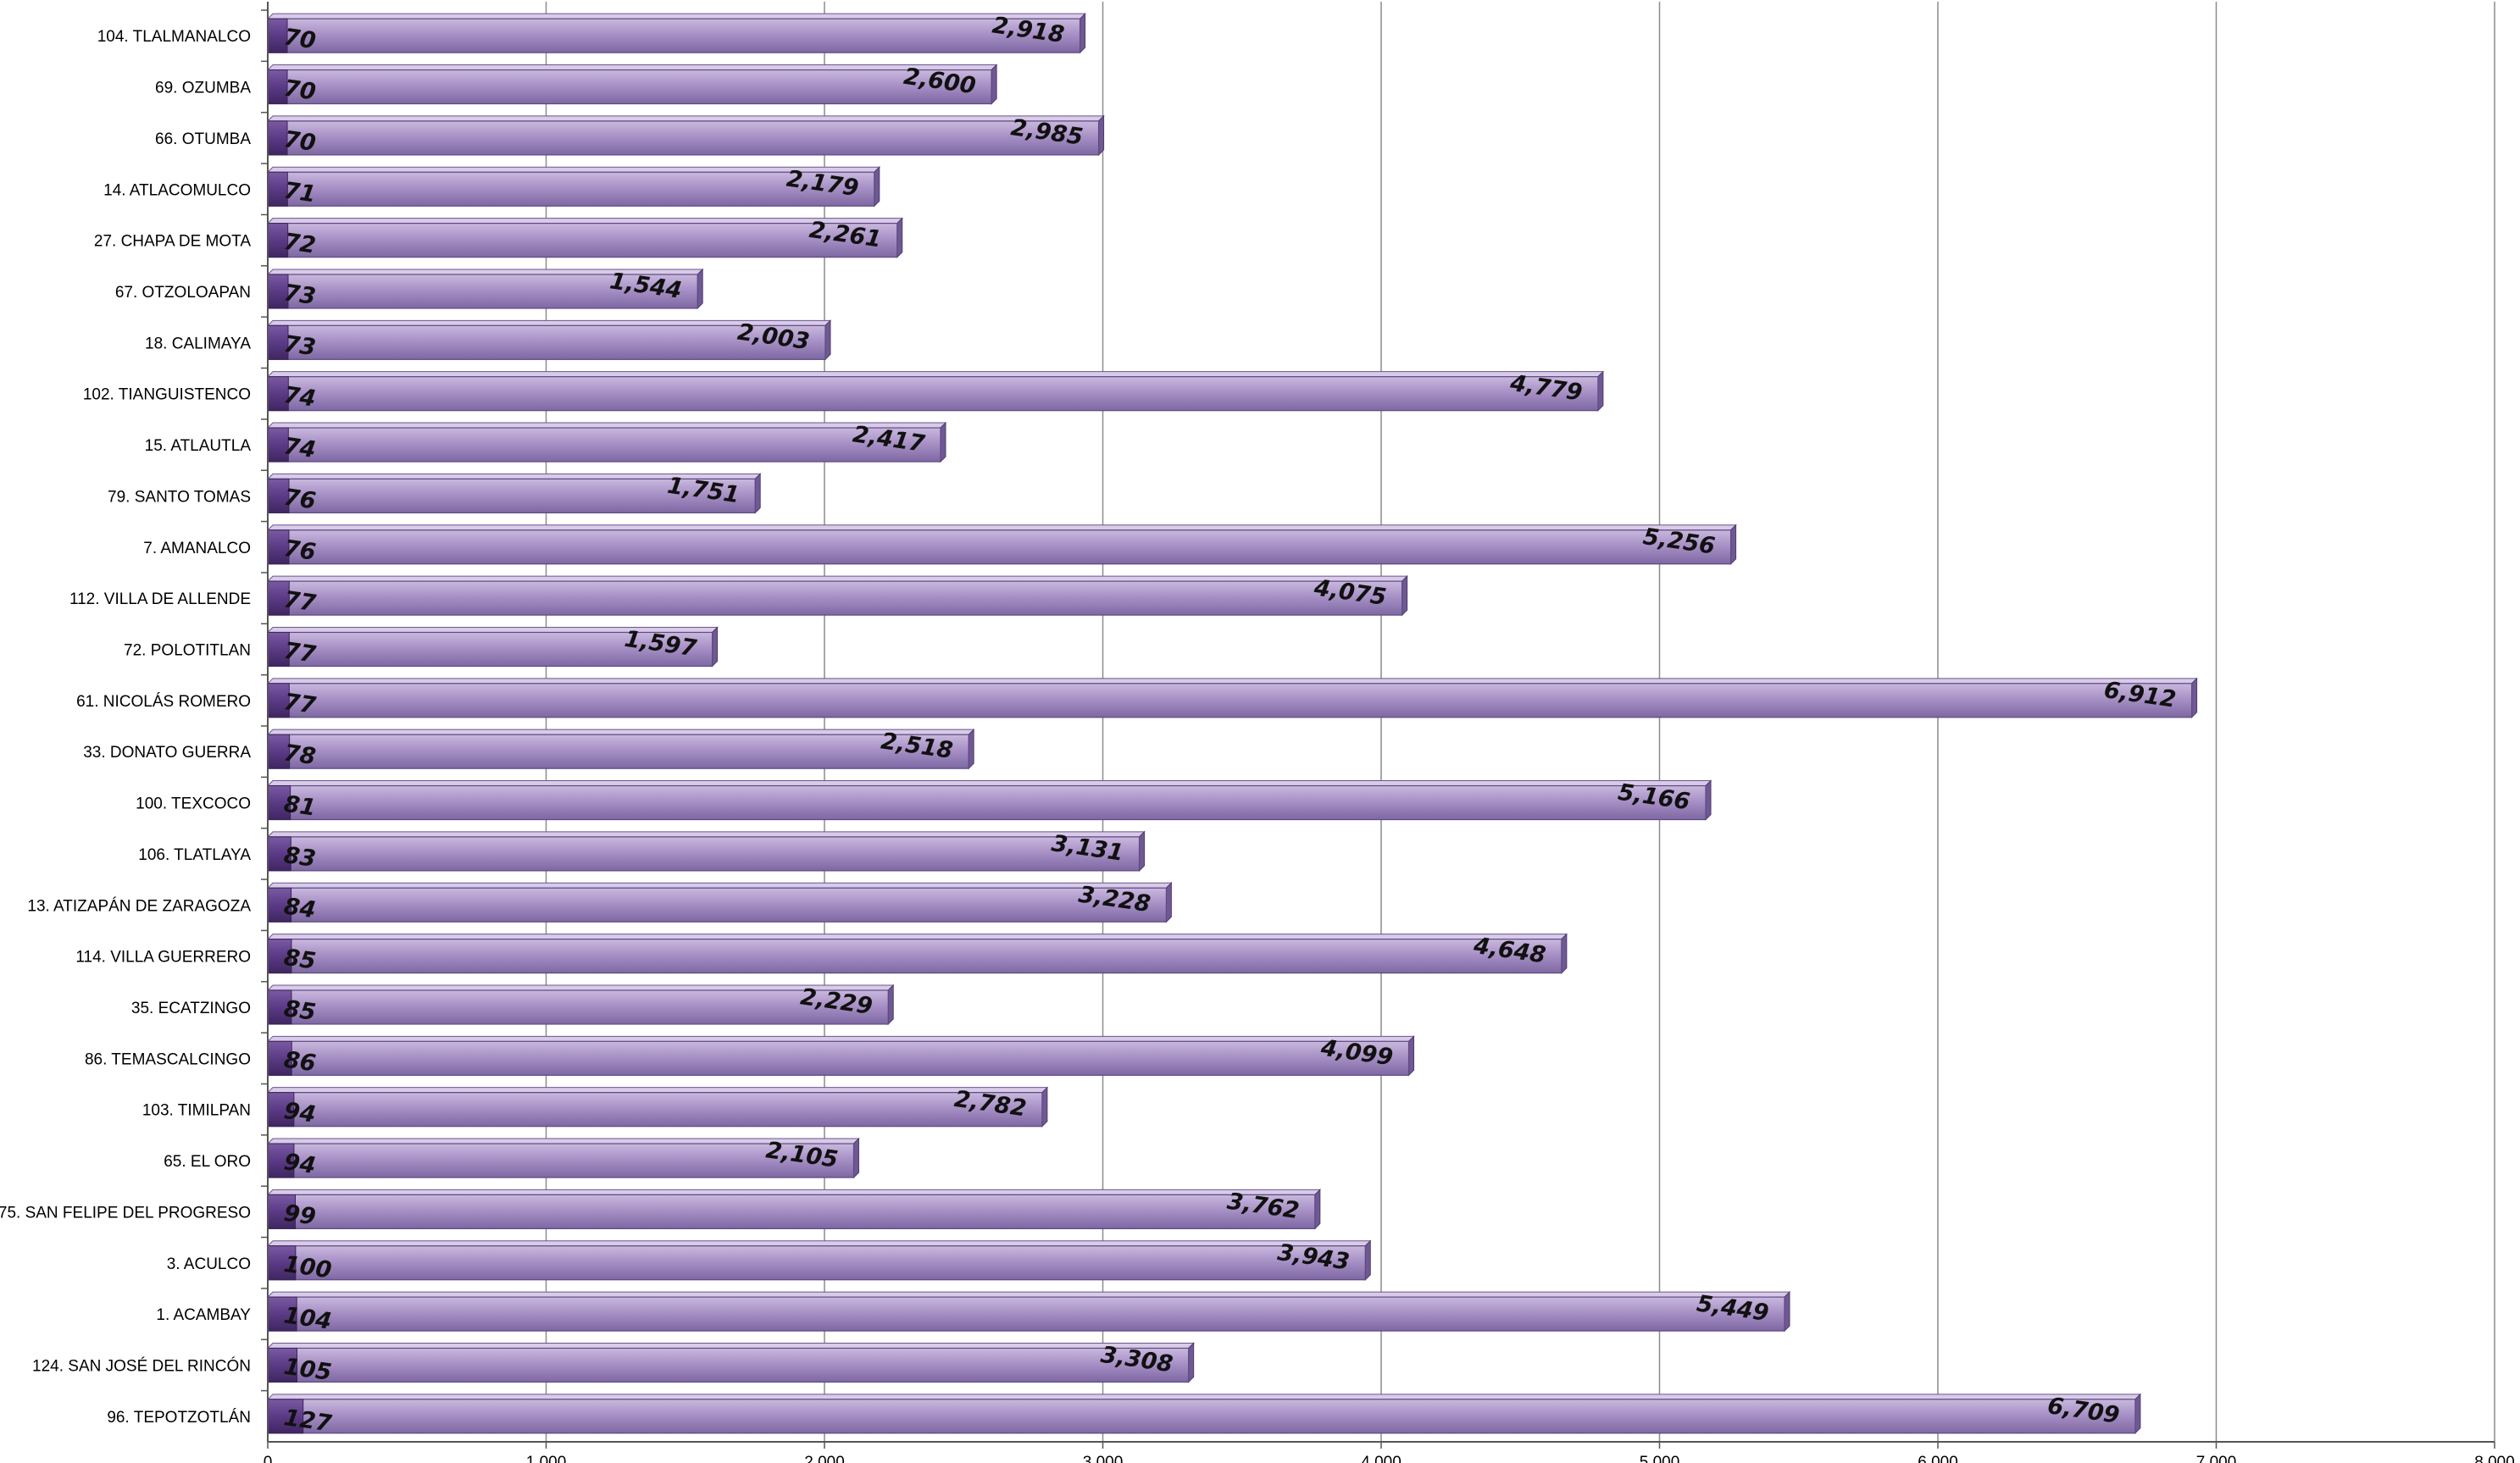 This screenshot has height=1463, width=2520. I want to click on x-tick-label: 2,000, so click(824, 1458).